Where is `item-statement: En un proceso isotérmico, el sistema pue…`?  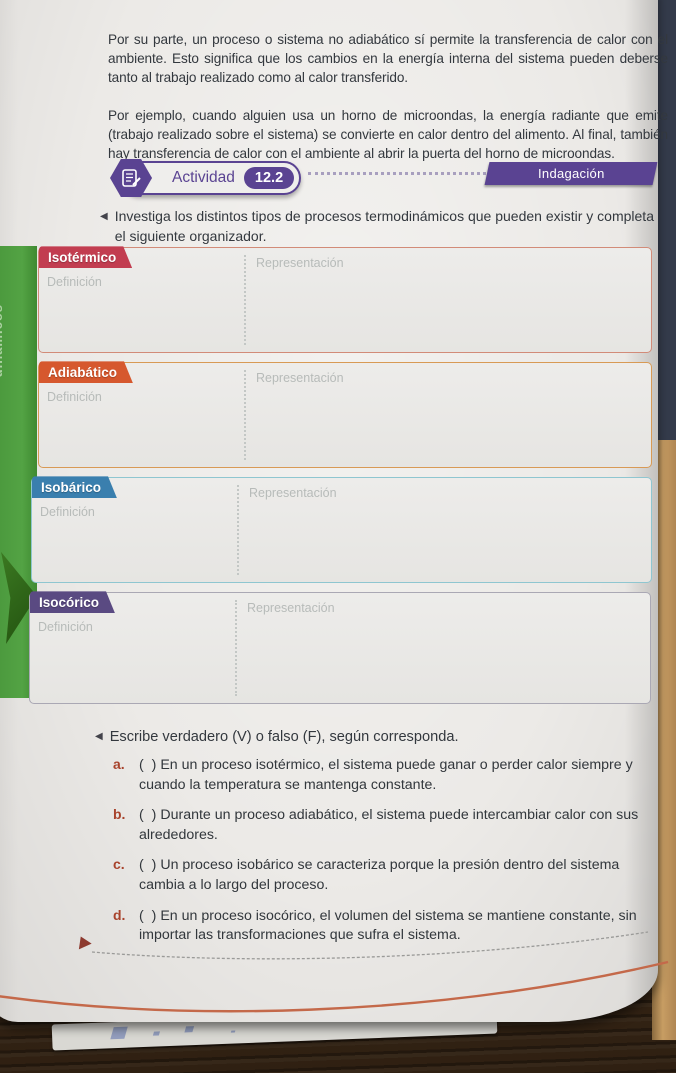 item-statement: En un proceso isotérmico, el sistema pue… is located at coordinates (386, 775).